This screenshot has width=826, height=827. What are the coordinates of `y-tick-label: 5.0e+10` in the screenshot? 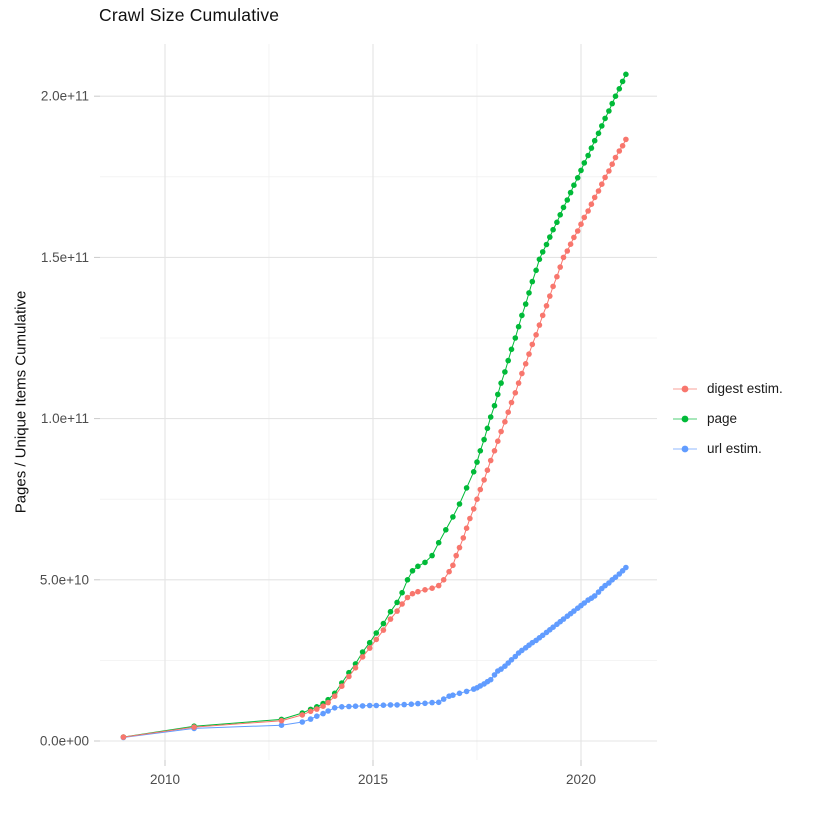 It's located at (64, 579).